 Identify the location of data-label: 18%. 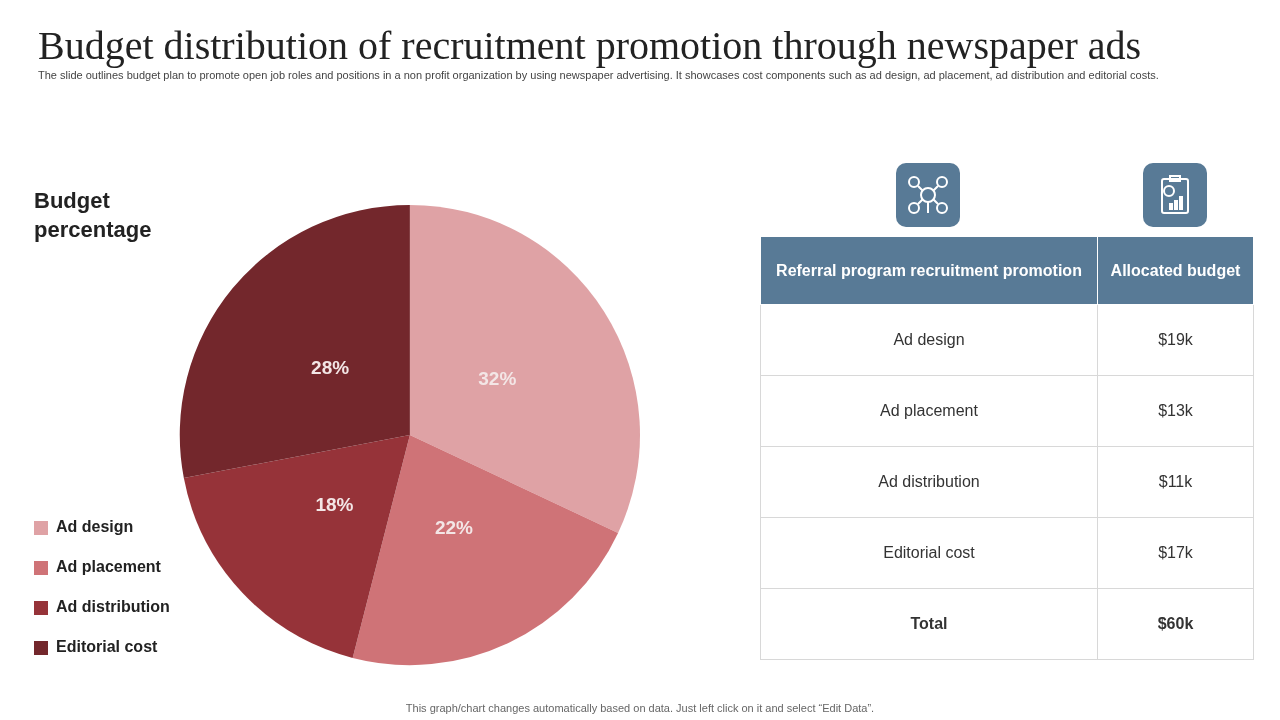
(334, 505).